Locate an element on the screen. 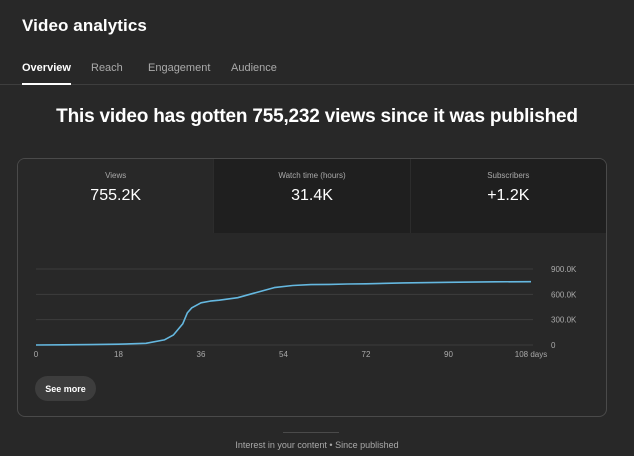 The width and height of the screenshot is (634, 456). y-tick-label: 600.0K is located at coordinates (564, 294).